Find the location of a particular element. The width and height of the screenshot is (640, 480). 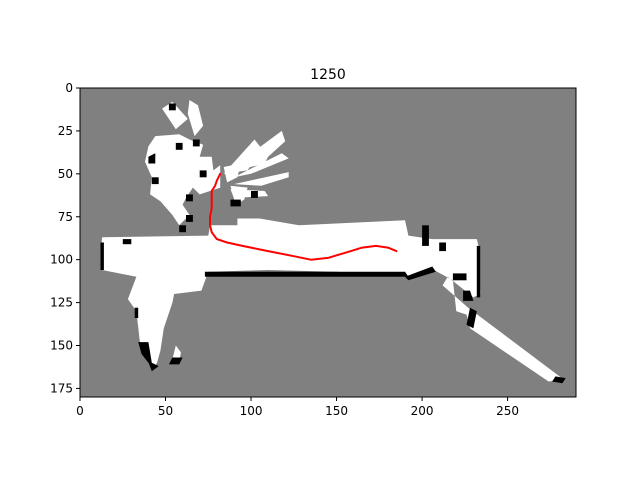

x-tick-label: 200 is located at coordinates (422, 411).